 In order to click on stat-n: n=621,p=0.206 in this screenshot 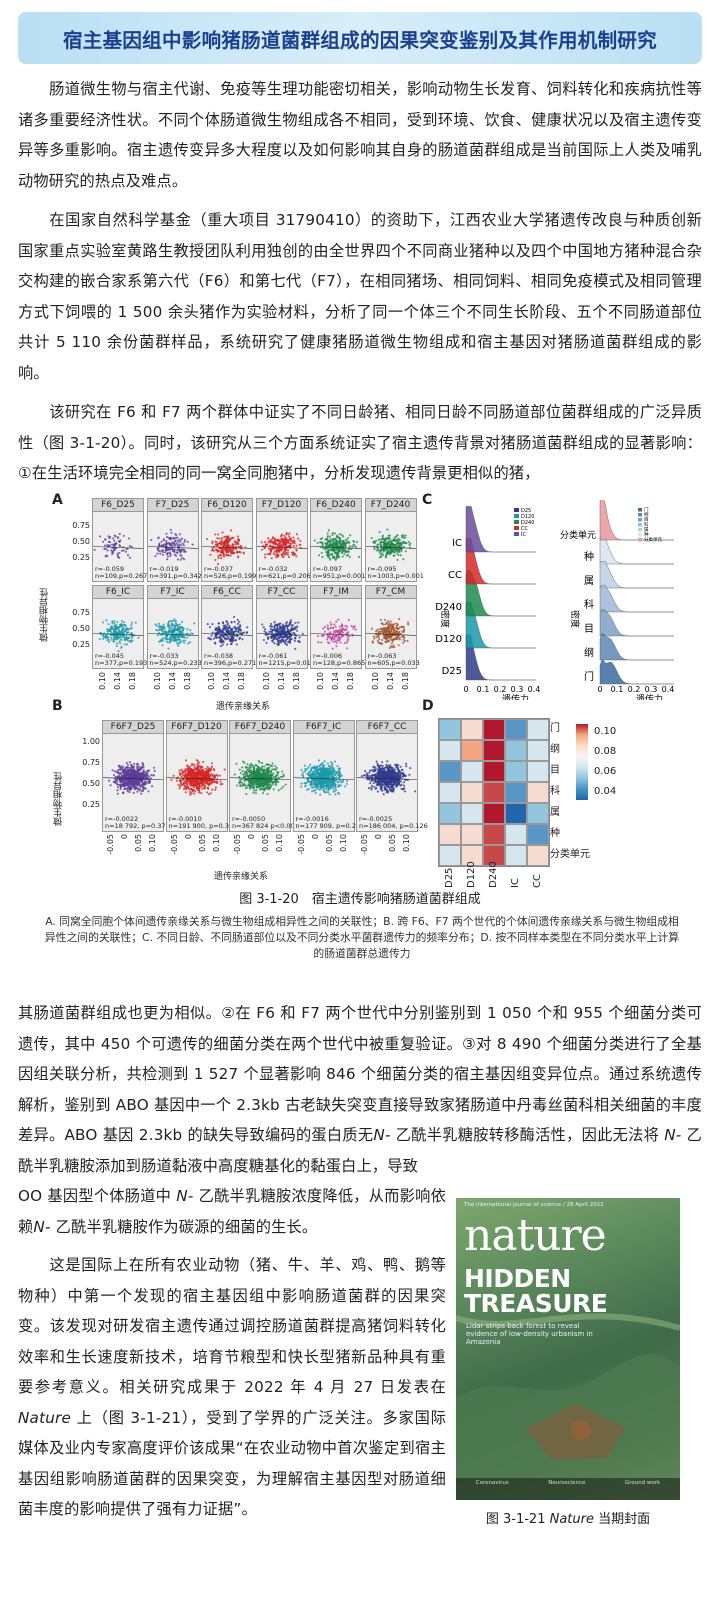, I will do `click(284, 576)`.